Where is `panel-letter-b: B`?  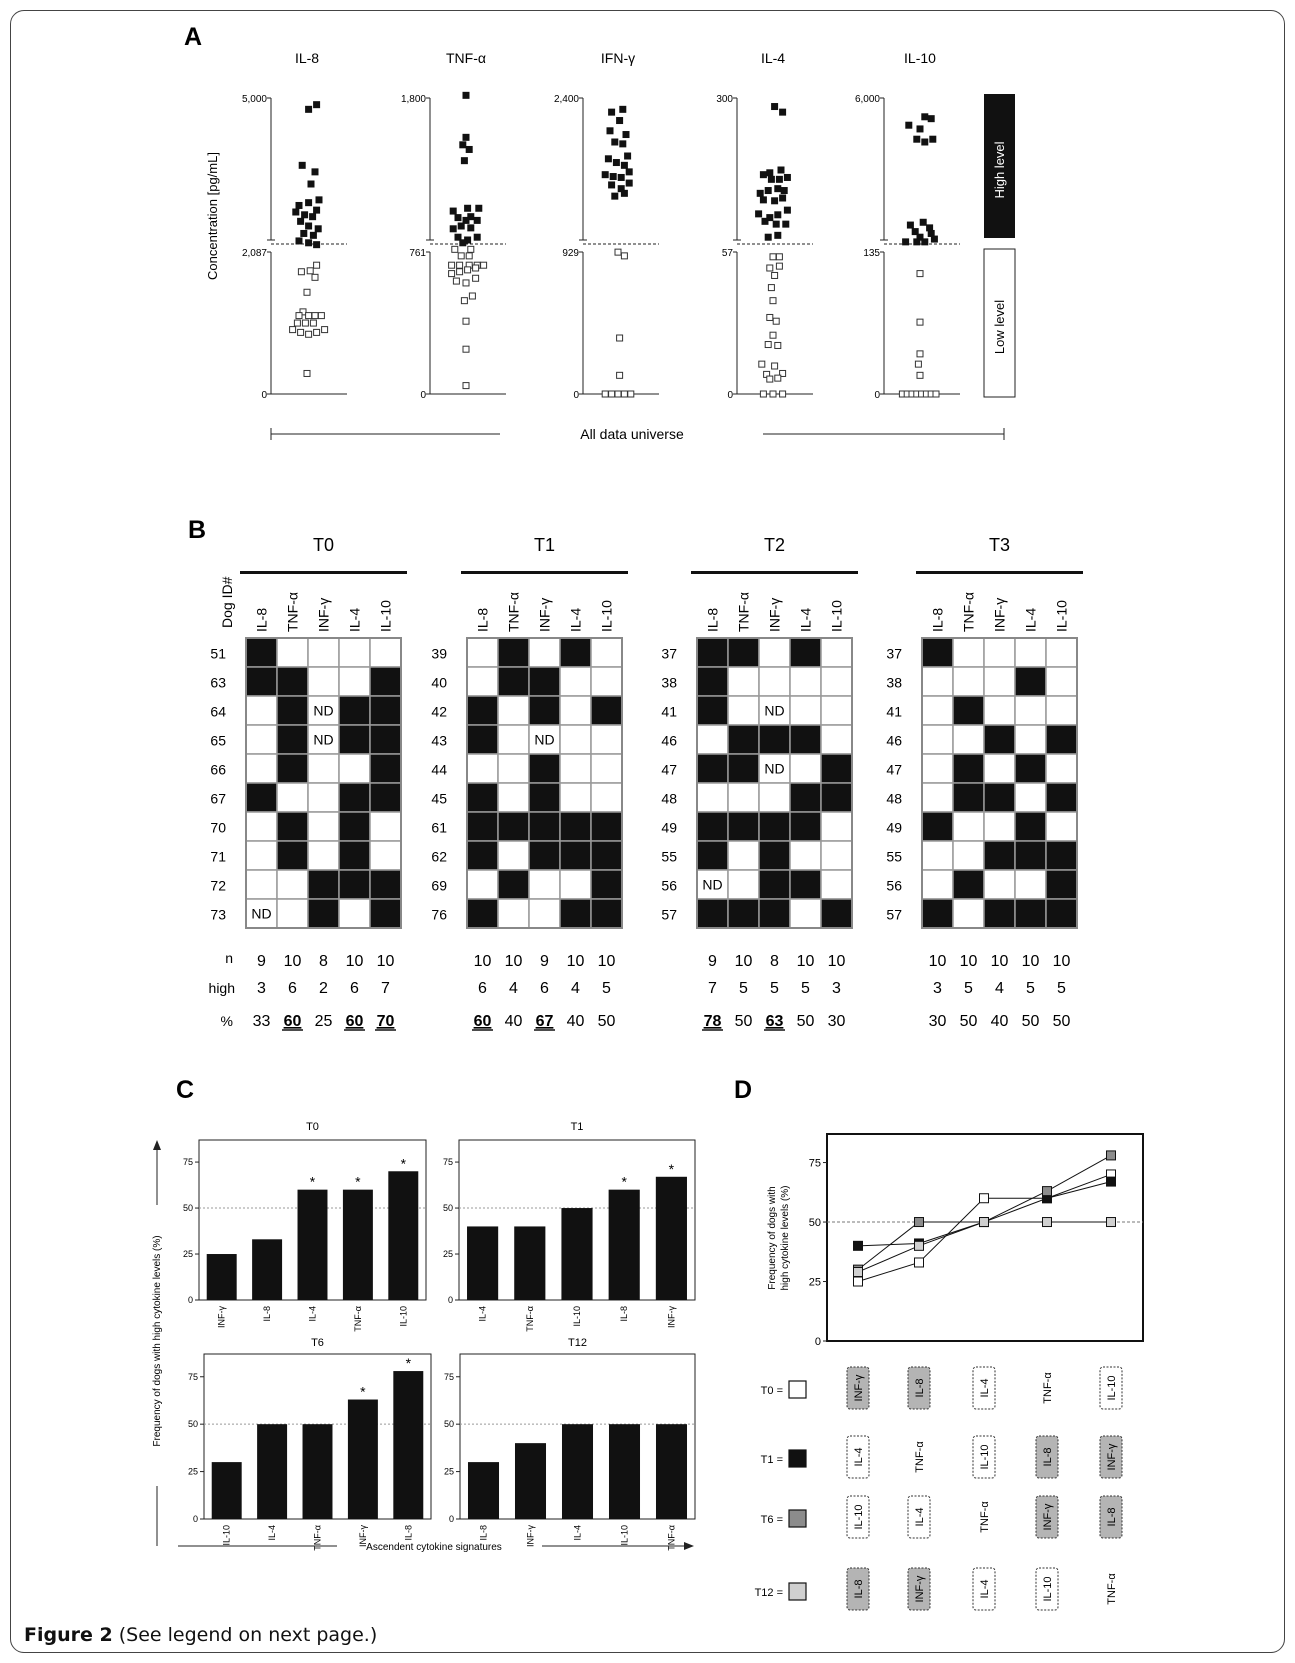
panel-letter-b: B is located at coordinates (197, 530).